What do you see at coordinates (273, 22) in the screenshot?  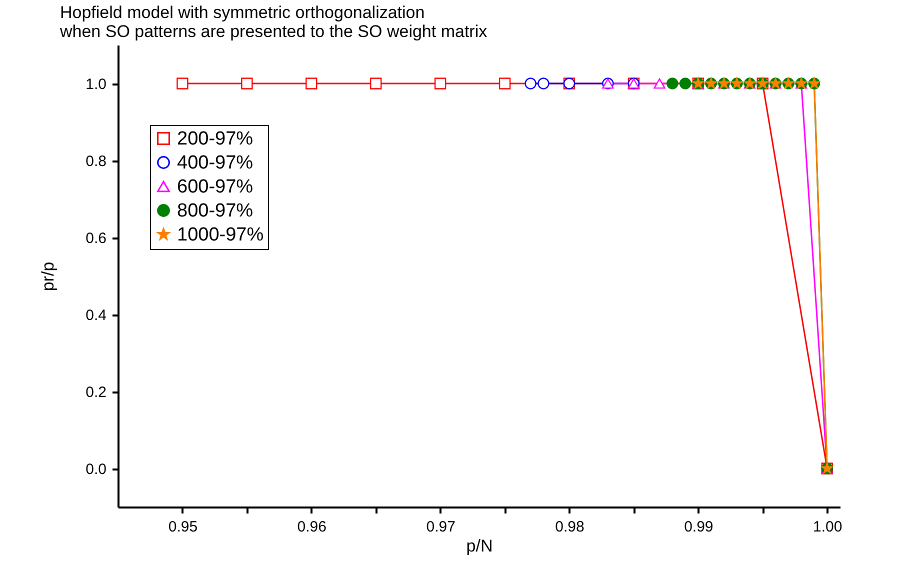 I see `chart-title: Hopfield model with symmetric orthogonalization when SO patterns are presented to the SO weight matrix` at bounding box center [273, 22].